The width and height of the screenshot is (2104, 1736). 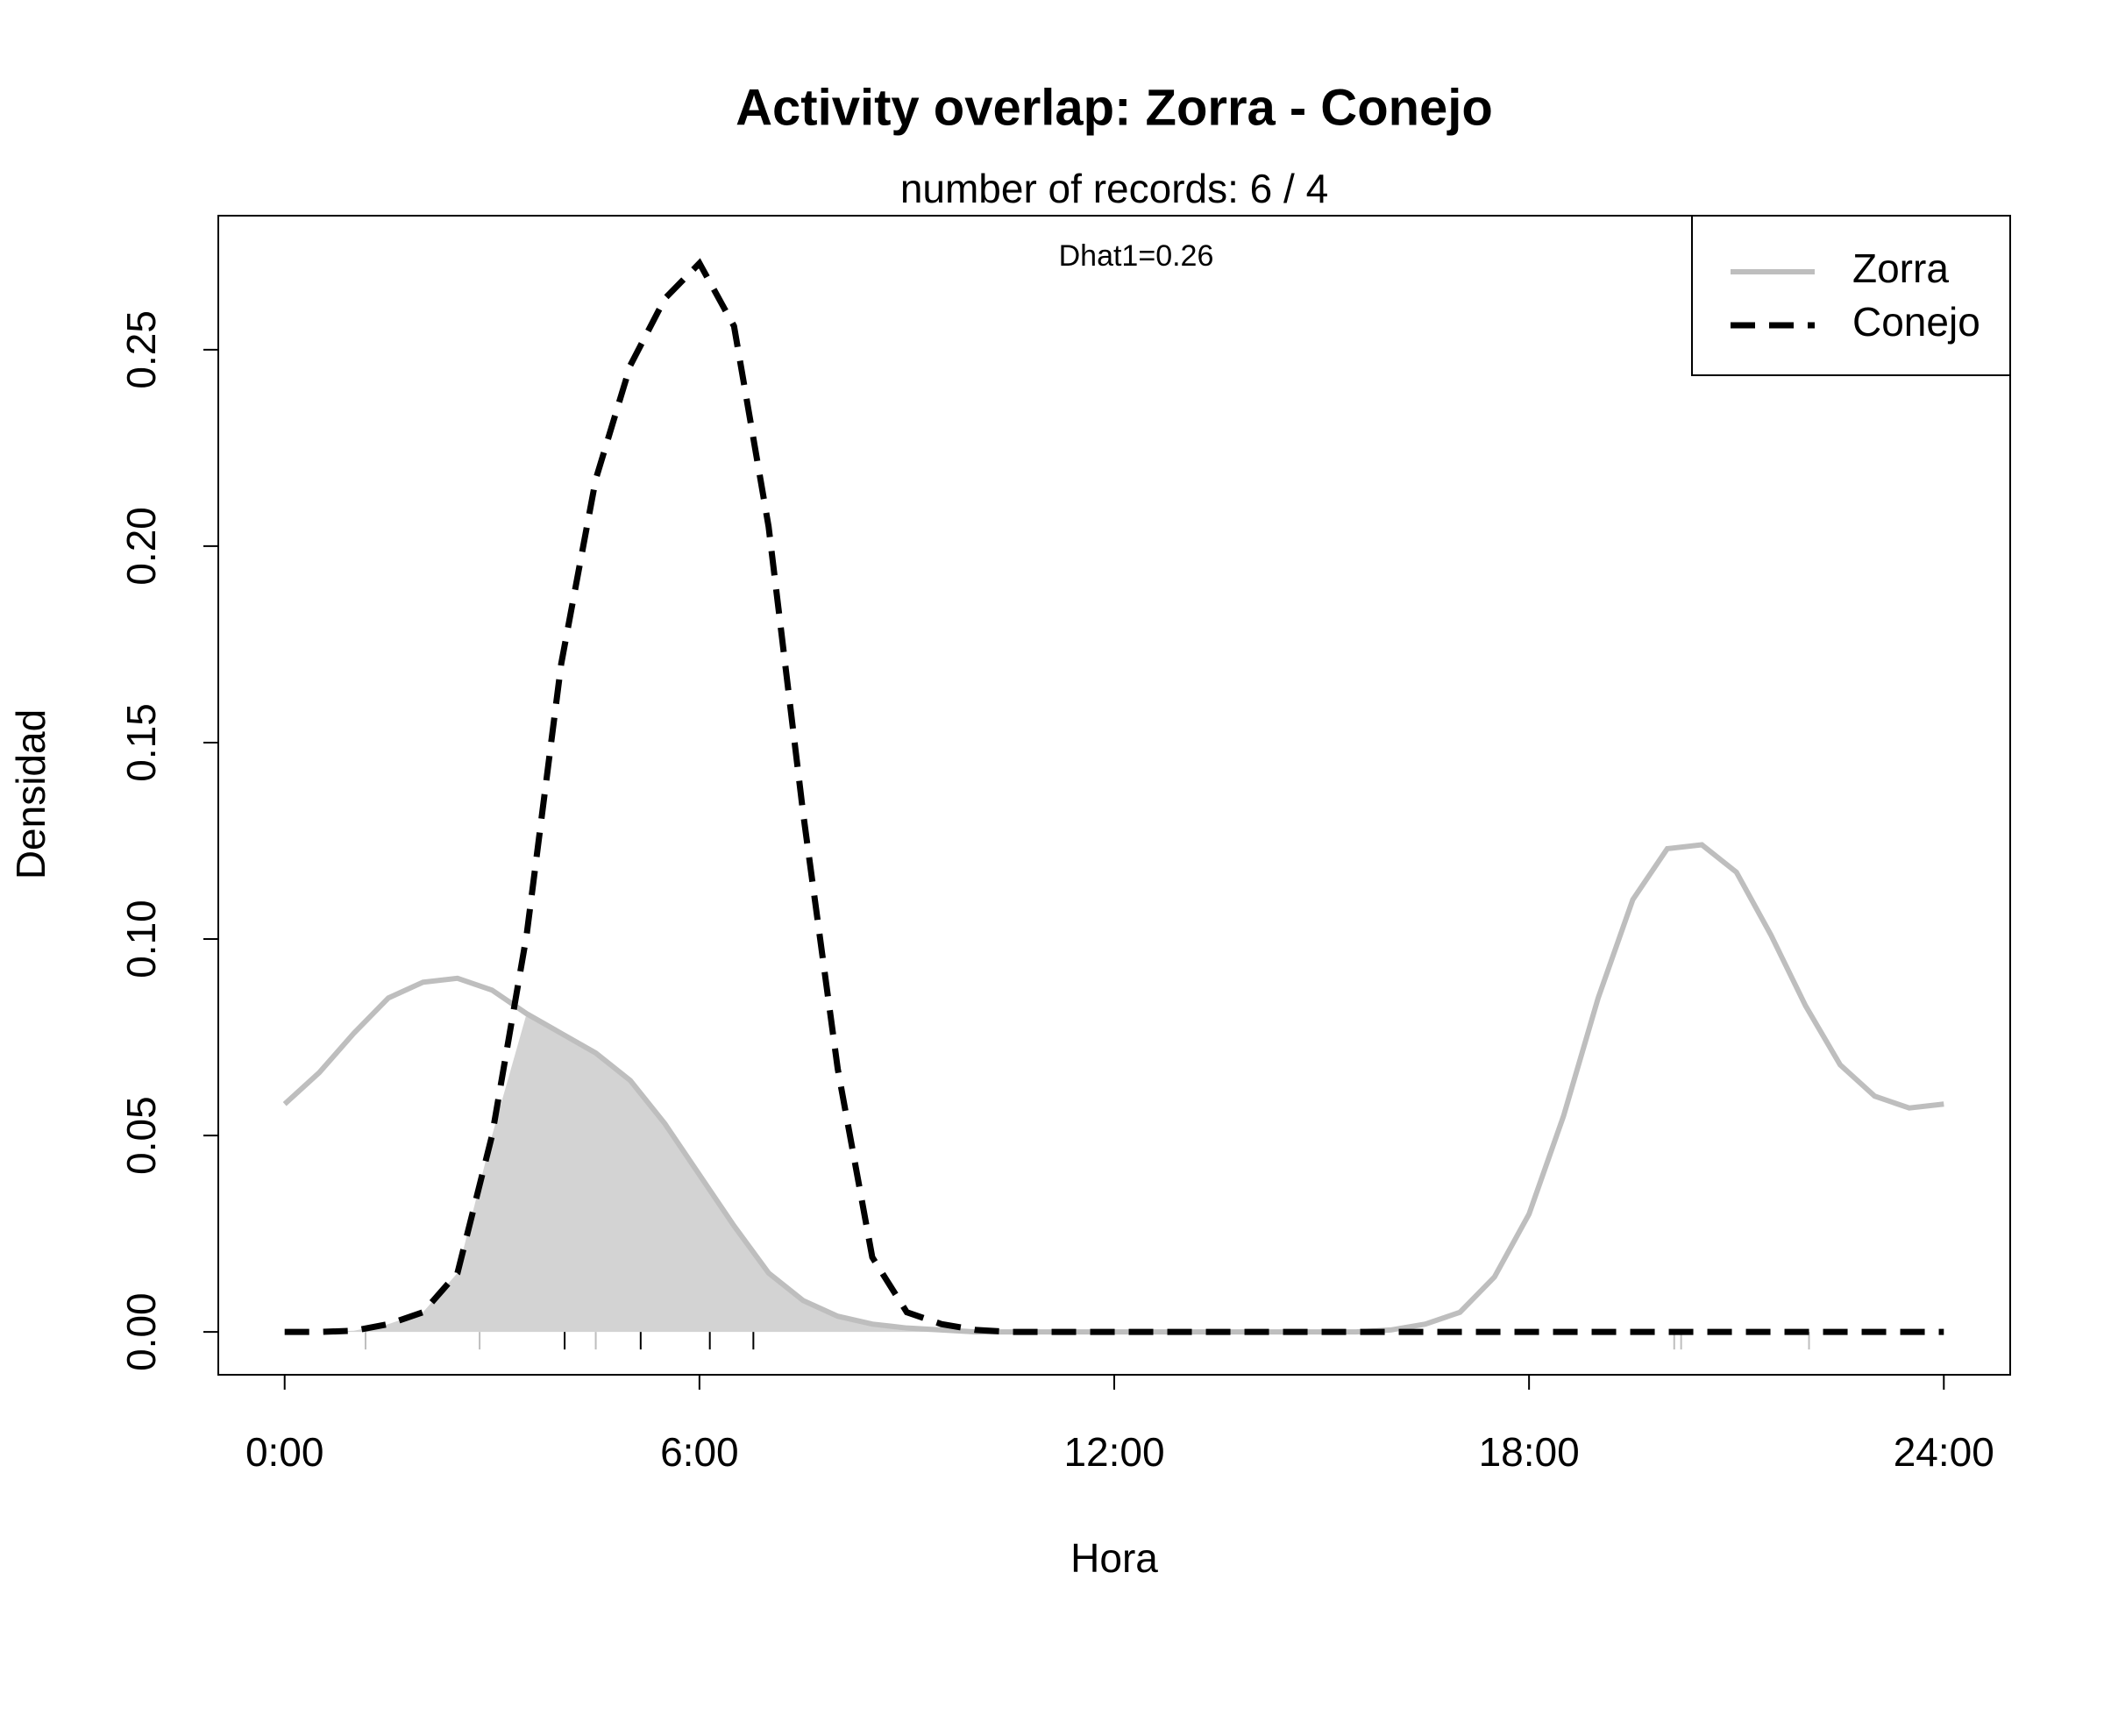 I want to click on x-tick-label: 18:00, so click(x=1530, y=1452).